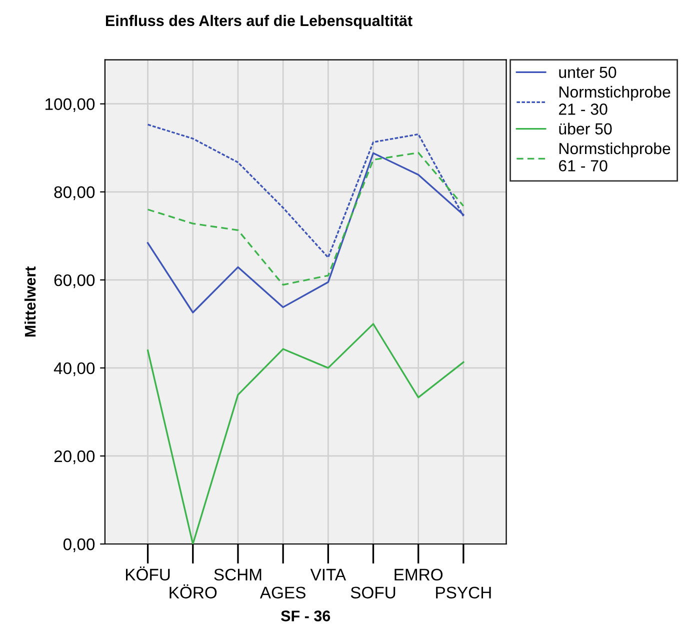 The image size is (686, 630). I want to click on y-tick-label: 40,00, so click(74, 369).